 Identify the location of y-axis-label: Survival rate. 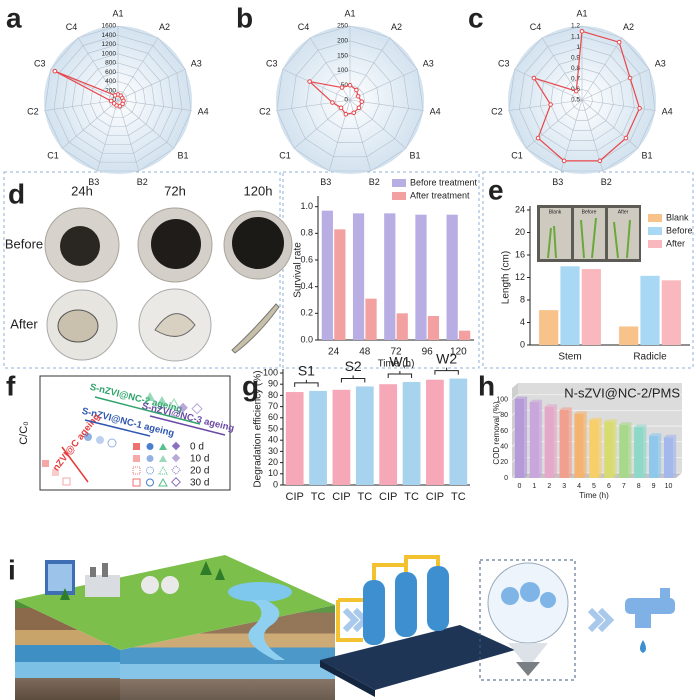
(298, 270).